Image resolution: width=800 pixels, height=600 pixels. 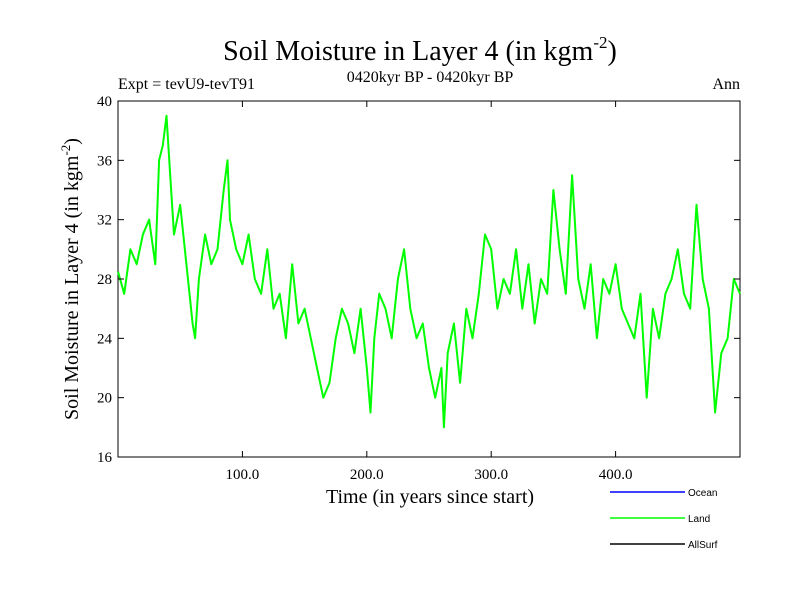 What do you see at coordinates (491, 475) in the screenshot?
I see `x-tick-label: 300.0` at bounding box center [491, 475].